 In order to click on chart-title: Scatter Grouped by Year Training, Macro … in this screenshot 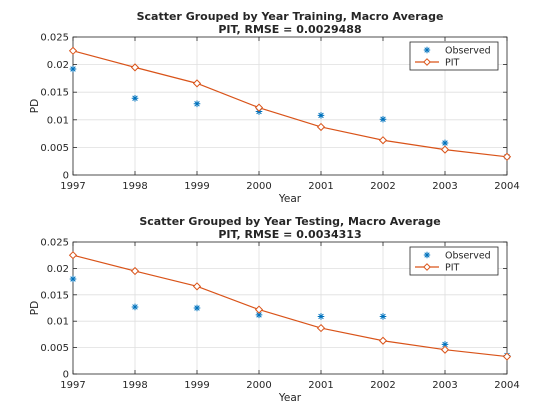, I will do `click(290, 16)`.